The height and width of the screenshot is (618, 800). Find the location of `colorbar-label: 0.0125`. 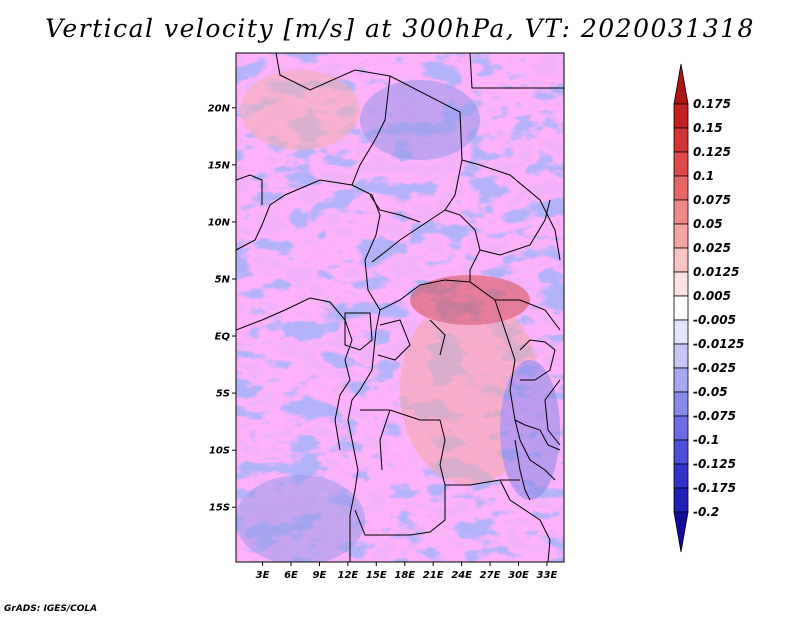

colorbar-label: 0.0125 is located at coordinates (716, 272).